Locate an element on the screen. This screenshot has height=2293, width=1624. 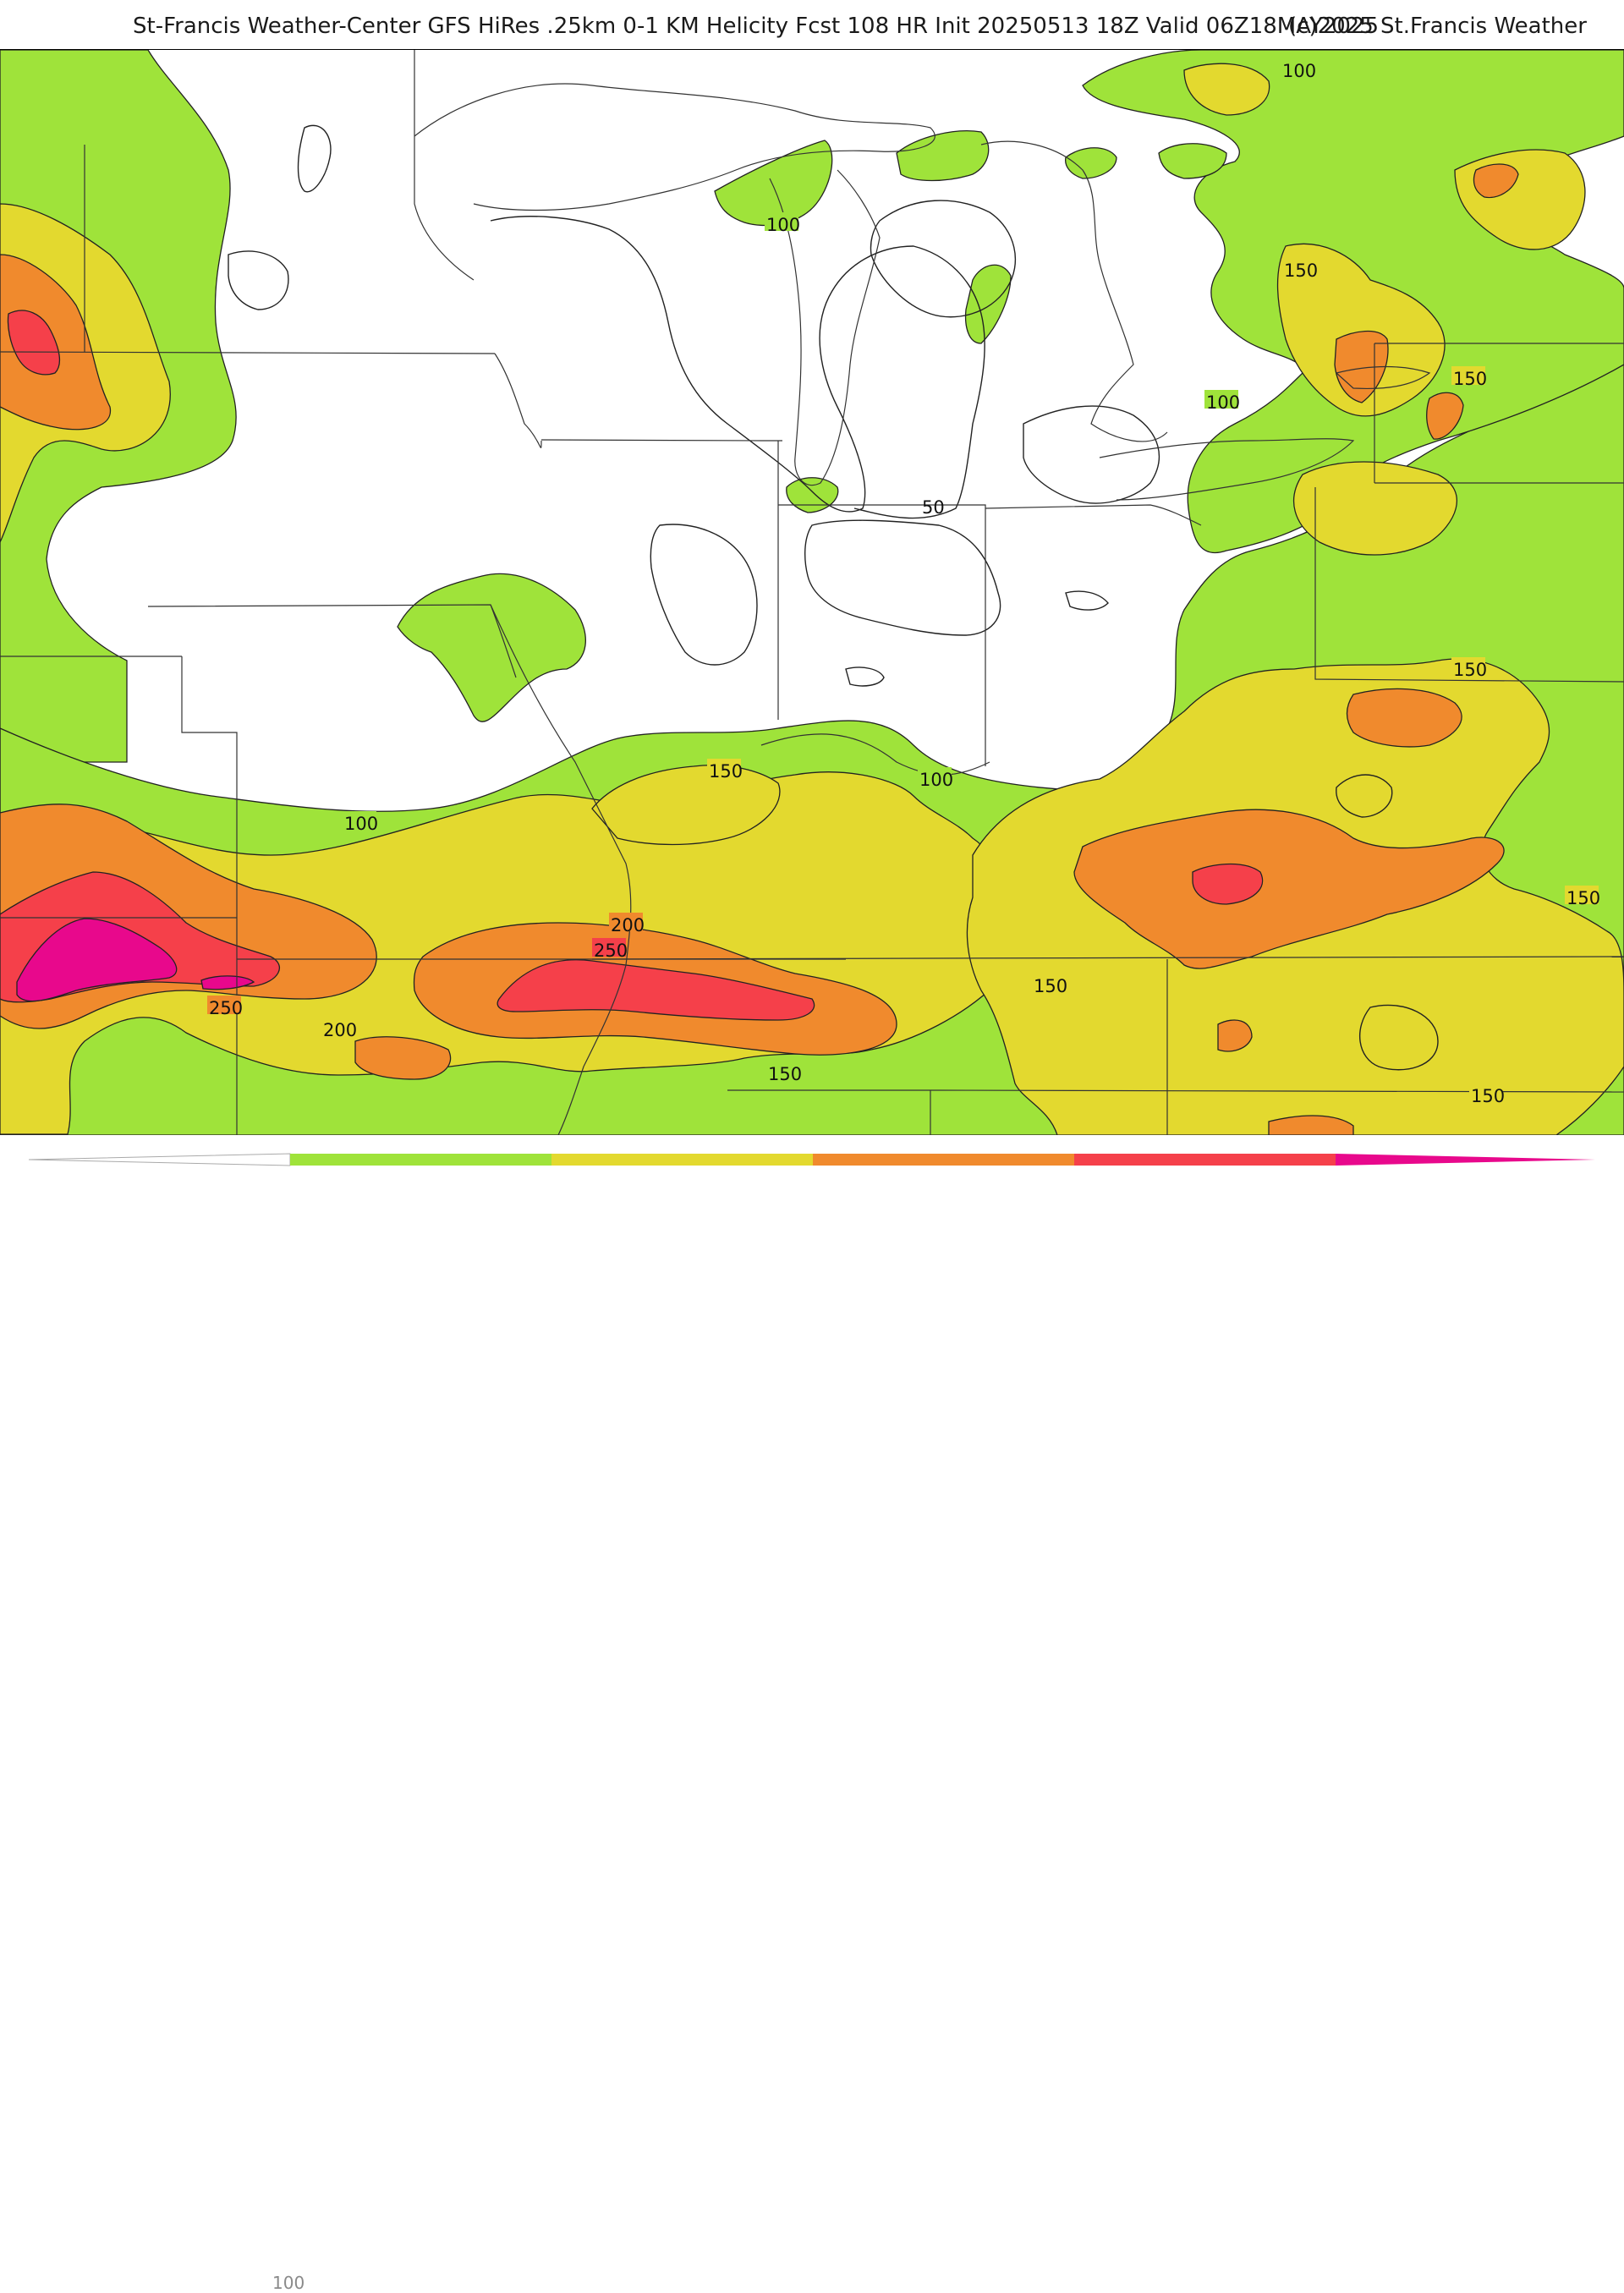
helicity-300-regions is located at coordinates (135, 960).